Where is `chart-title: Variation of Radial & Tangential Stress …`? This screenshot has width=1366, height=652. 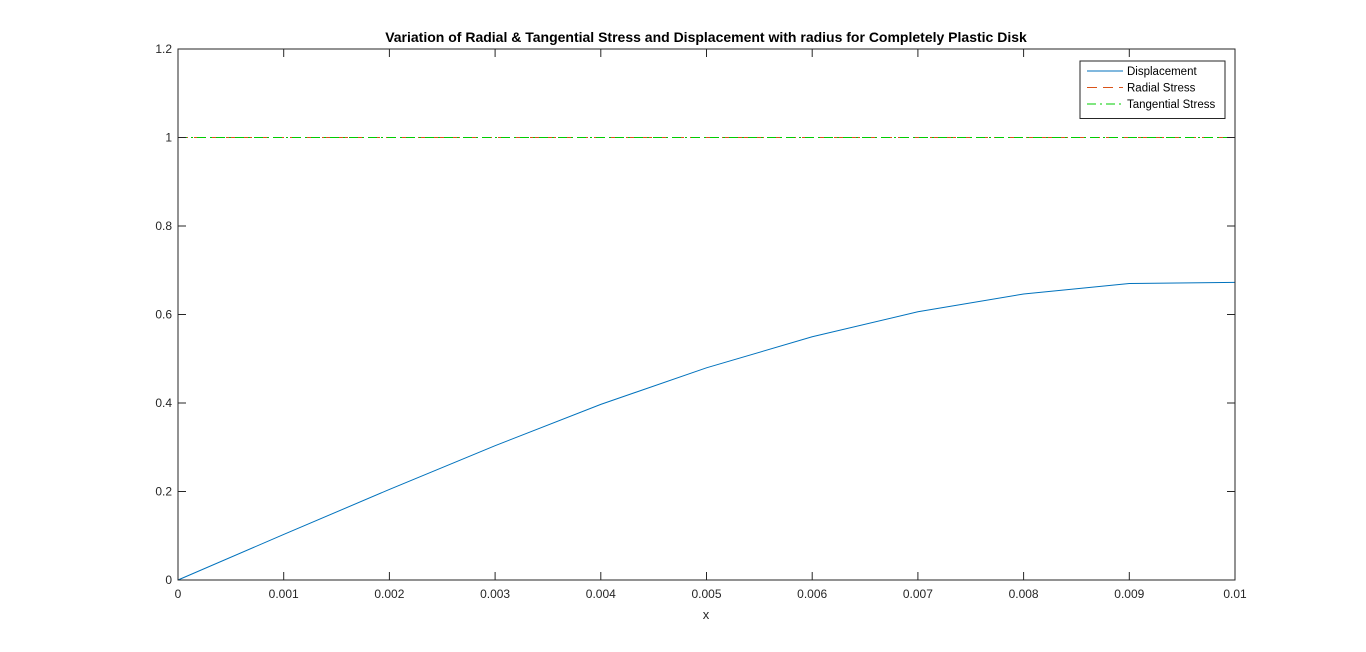 chart-title: Variation of Radial & Tangential Stress … is located at coordinates (706, 37).